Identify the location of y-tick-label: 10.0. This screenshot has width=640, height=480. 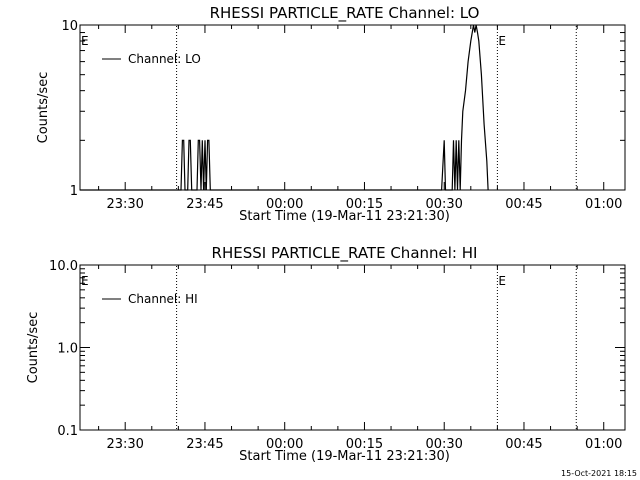
(63, 266).